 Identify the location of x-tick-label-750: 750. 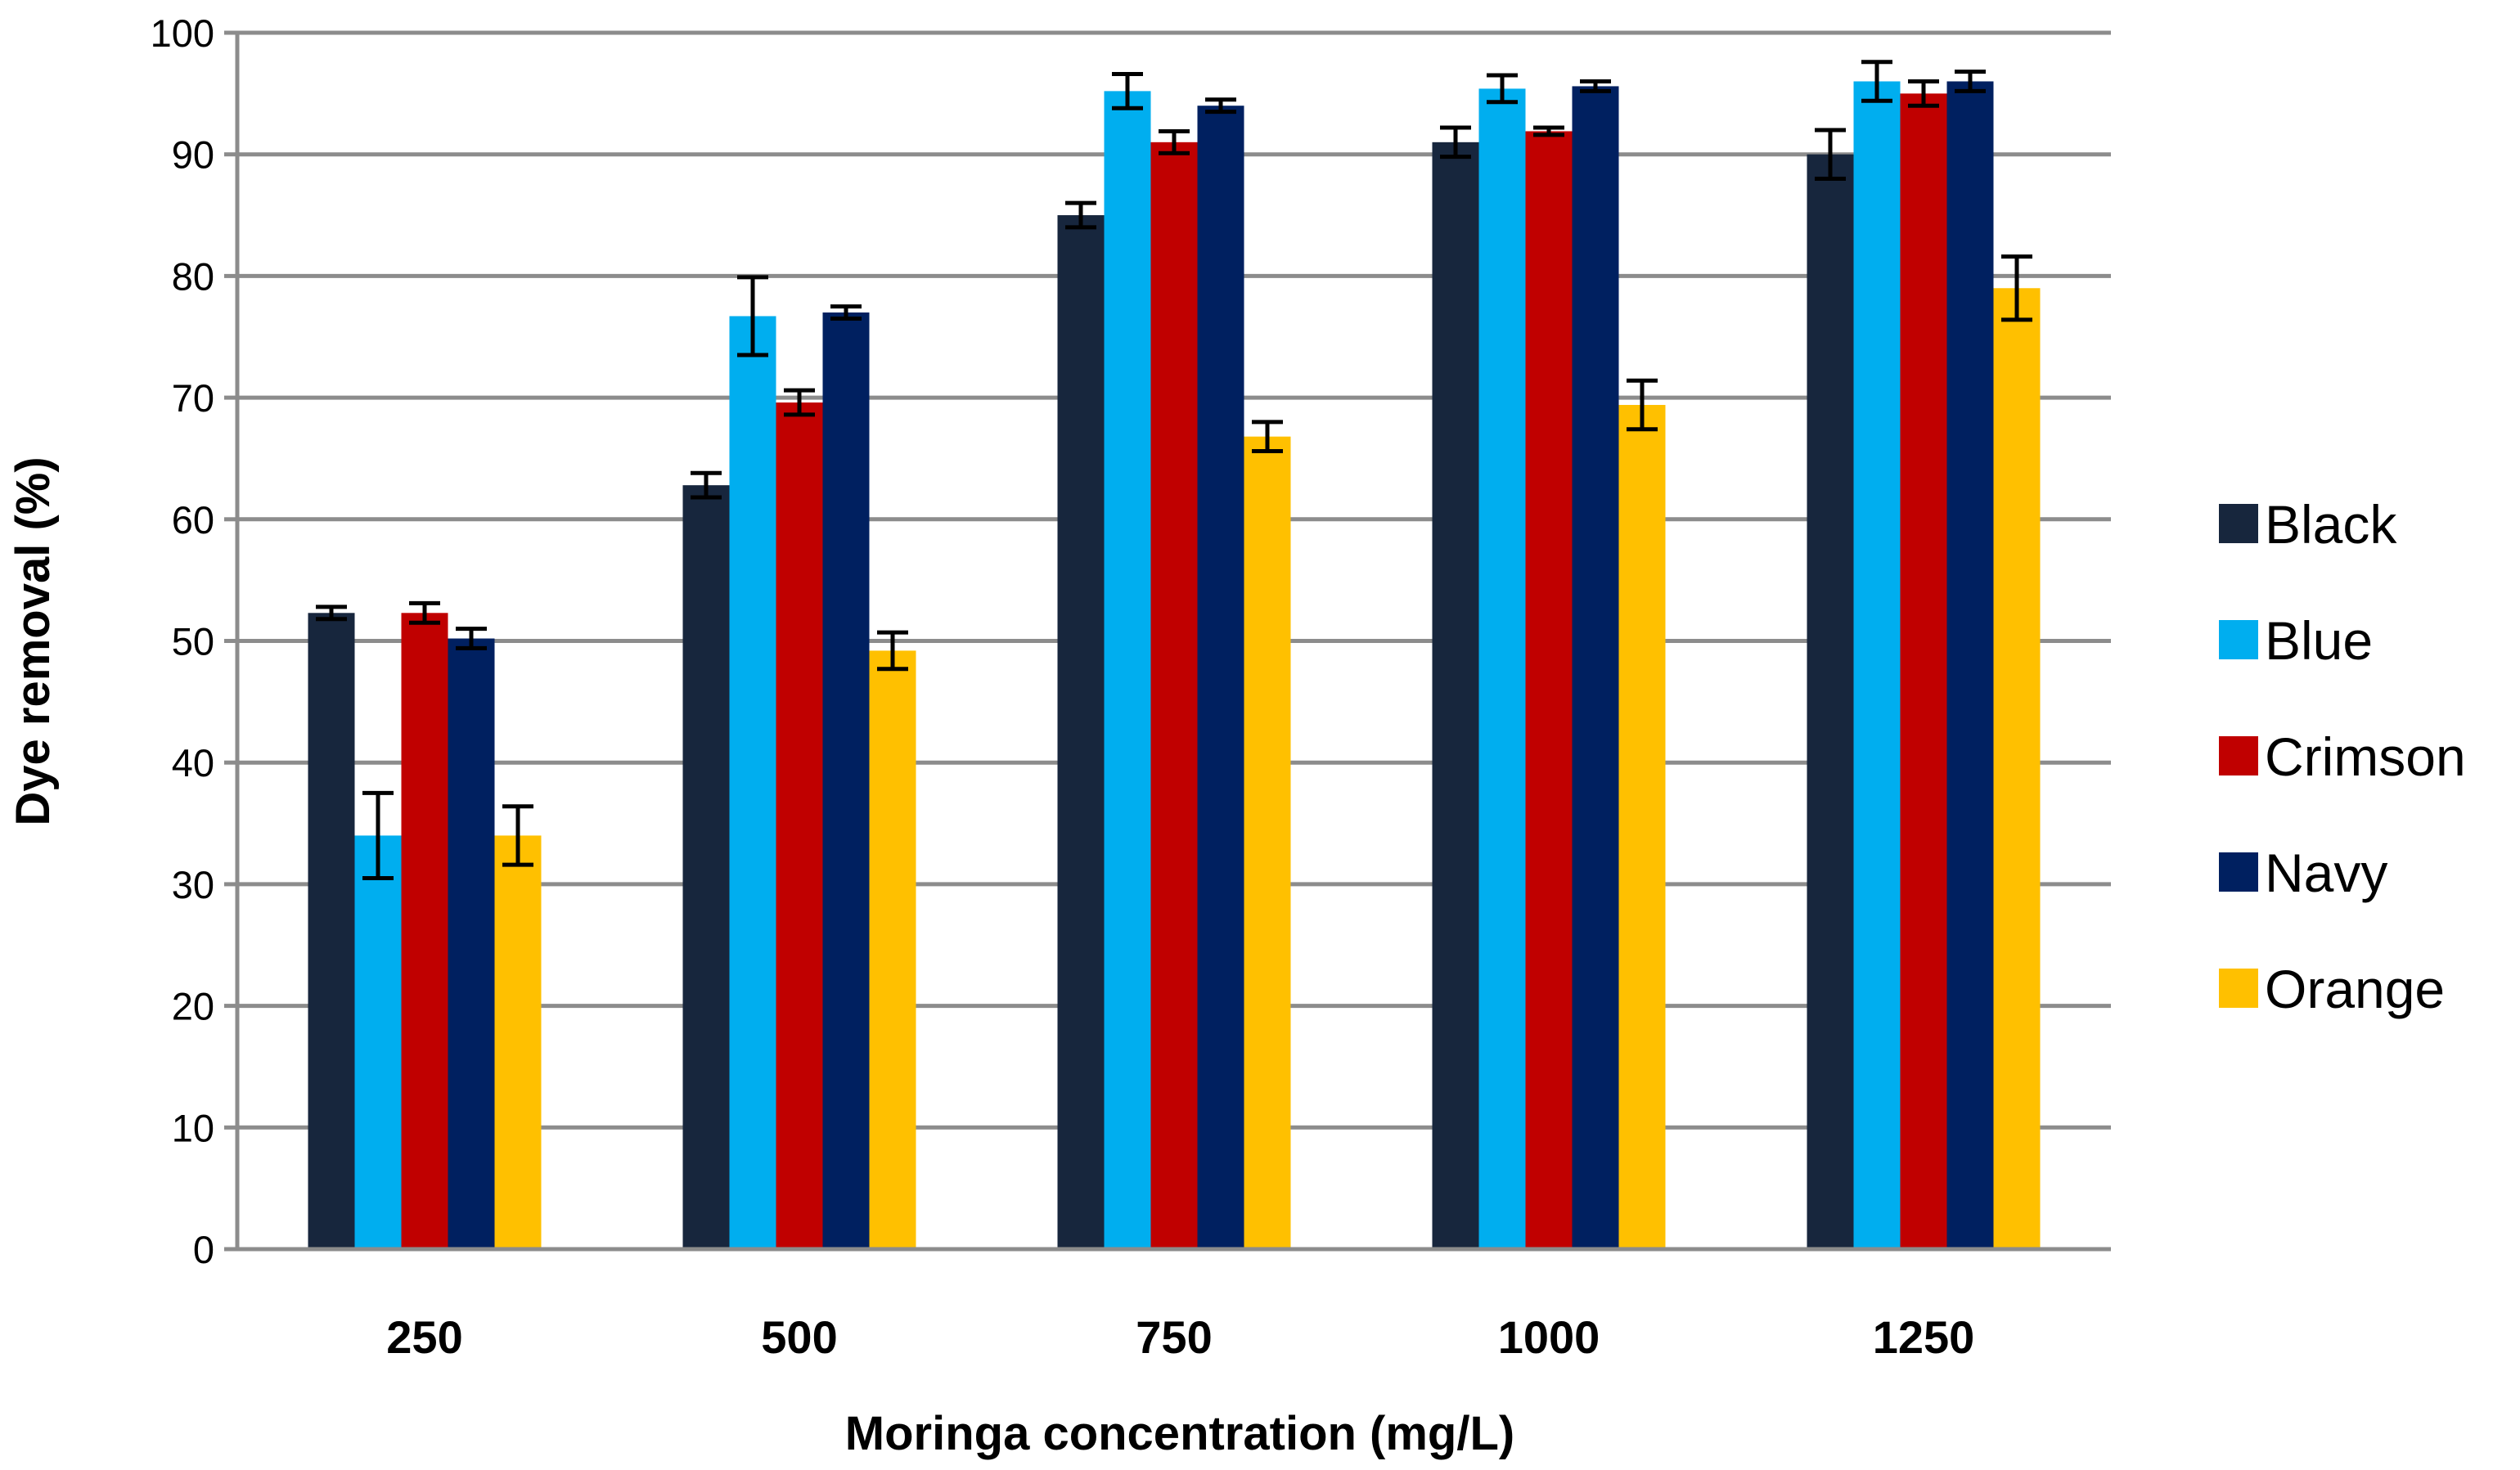
(1174, 1337).